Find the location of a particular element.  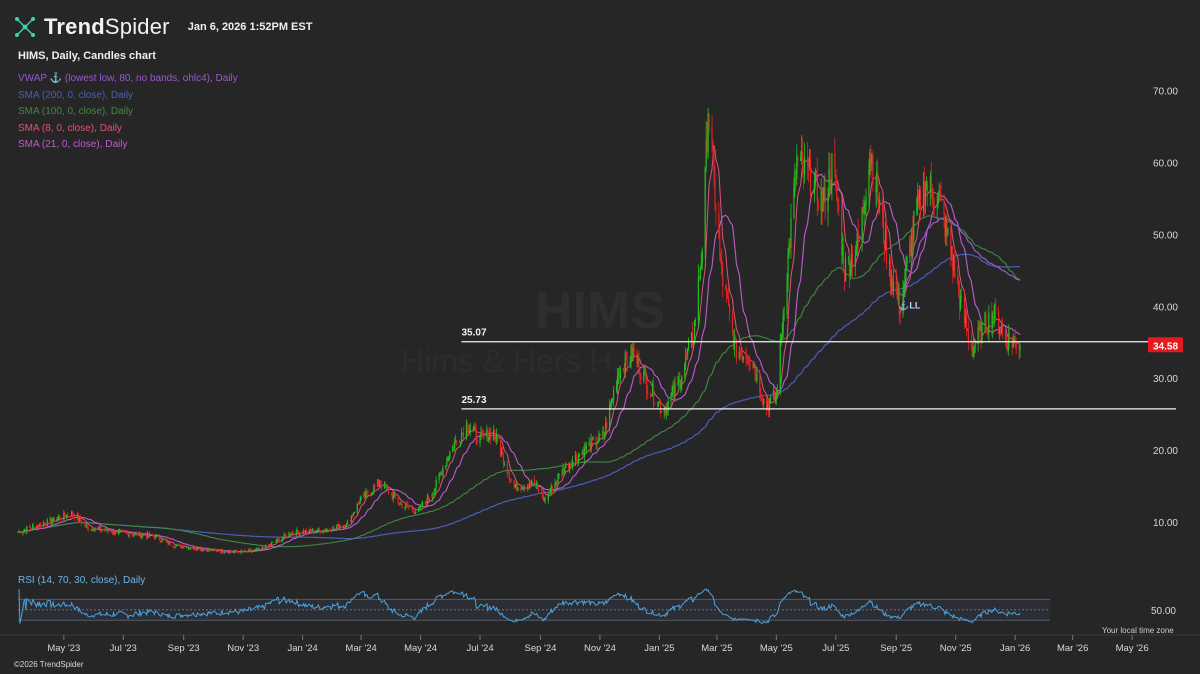

horizontal-levels: 35.07 25.73 is located at coordinates (818, 369).